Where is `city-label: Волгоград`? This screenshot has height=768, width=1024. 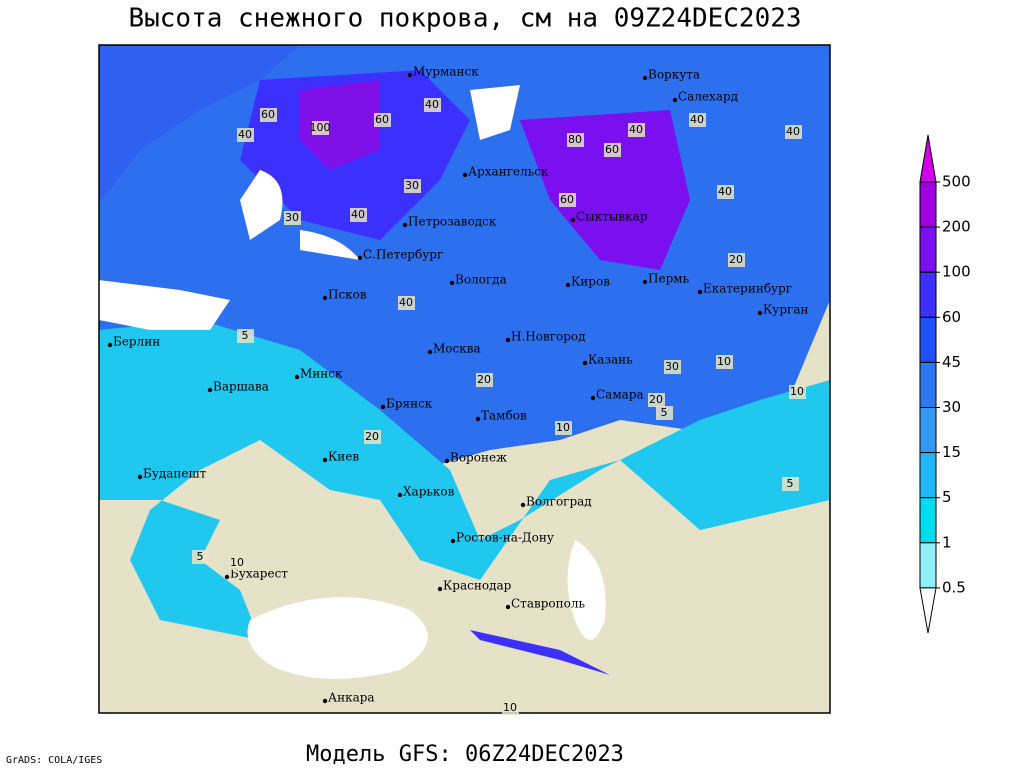 city-label: Волгоград is located at coordinates (559, 502).